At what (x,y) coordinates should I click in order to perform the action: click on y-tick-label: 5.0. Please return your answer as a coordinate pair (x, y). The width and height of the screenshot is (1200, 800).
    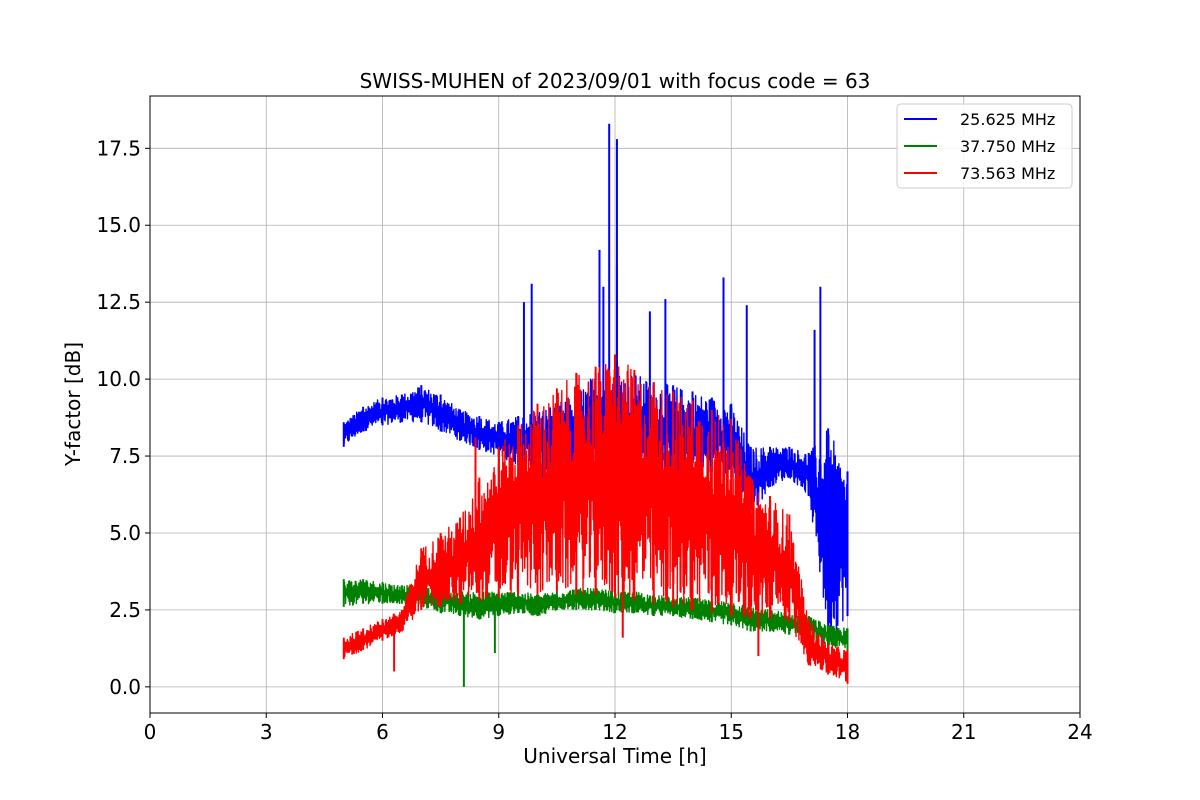
    Looking at the image, I should click on (125, 533).